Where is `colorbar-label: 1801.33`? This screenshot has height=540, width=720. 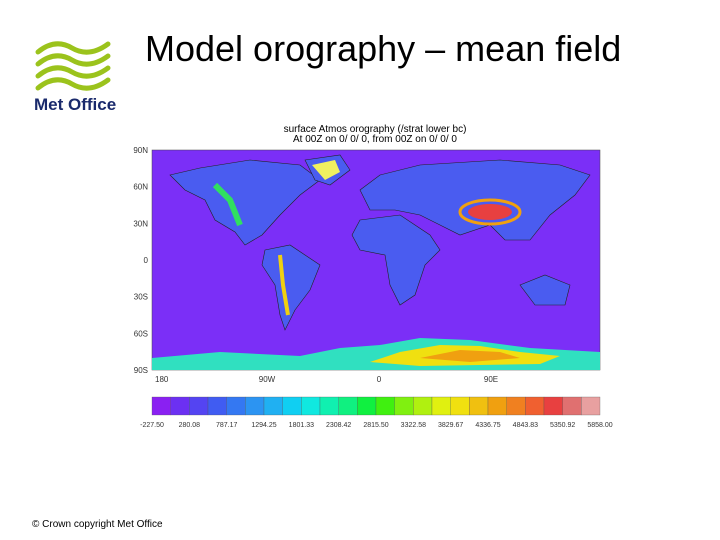 colorbar-label: 1801.33 is located at coordinates (301, 425).